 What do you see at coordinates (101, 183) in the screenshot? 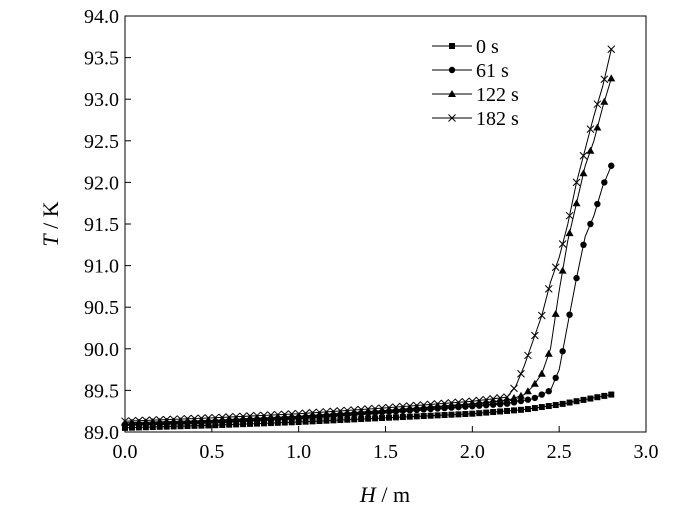
I see `y-tick-label: 92.0` at bounding box center [101, 183].